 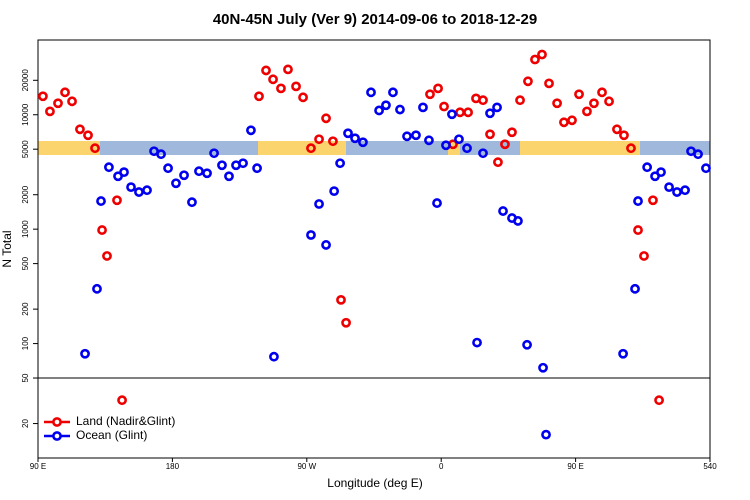 What do you see at coordinates (25, 263) in the screenshot?
I see `y-tick-label: 500` at bounding box center [25, 263].